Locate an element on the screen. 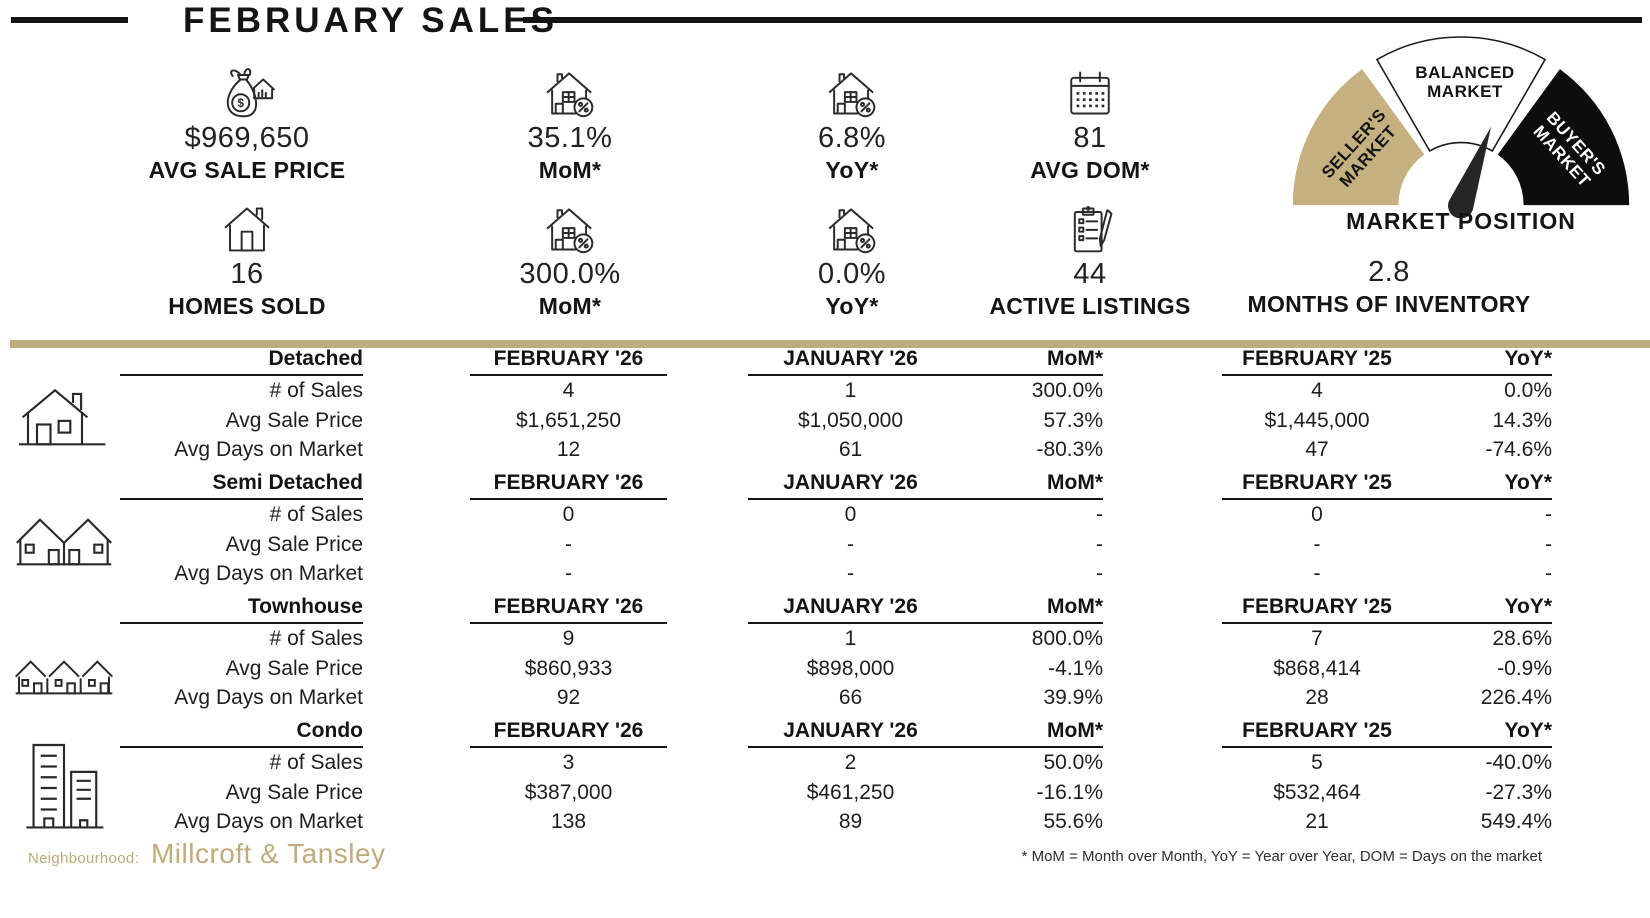 The image size is (1650, 918). cell-yoy: 28.6% is located at coordinates (1522, 638).